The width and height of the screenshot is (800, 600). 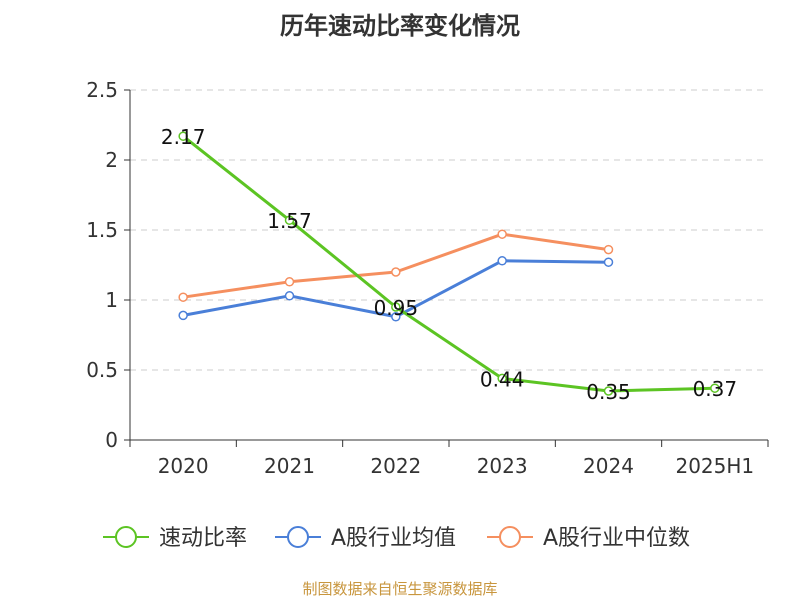 I want to click on data-label: 0.37, so click(x=715, y=389).